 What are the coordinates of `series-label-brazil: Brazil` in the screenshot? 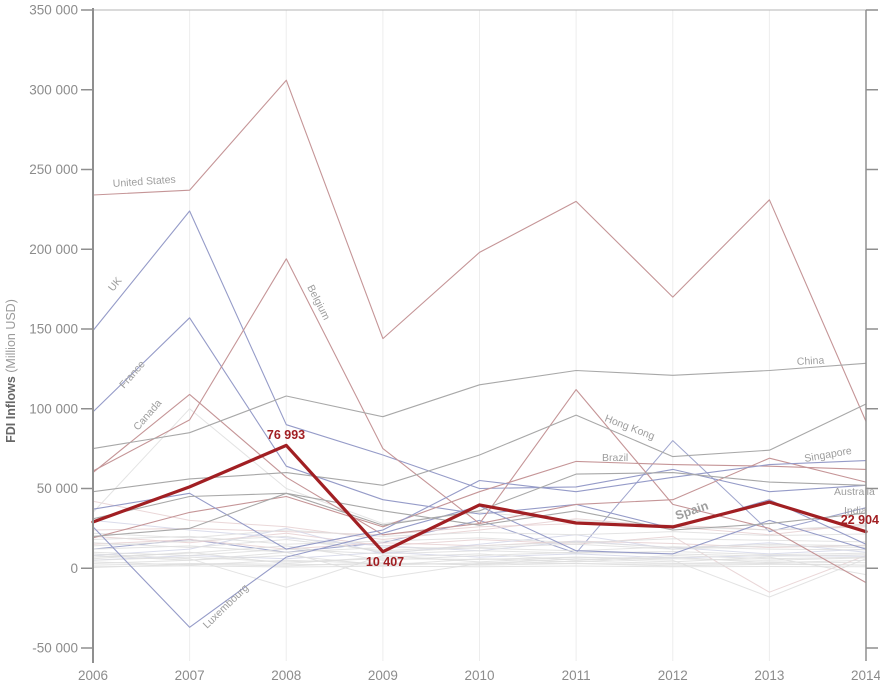 It's located at (615, 458).